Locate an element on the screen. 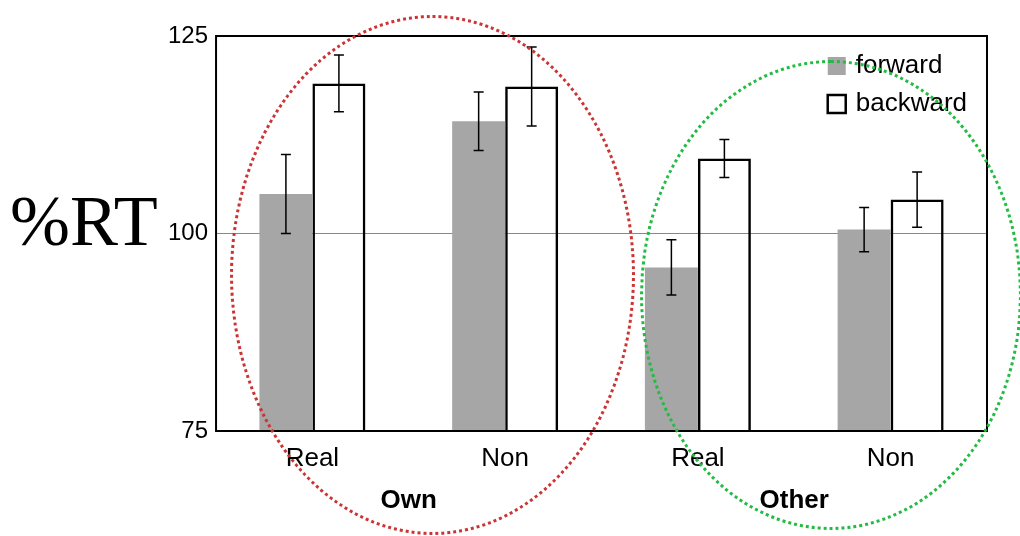 Image resolution: width=1020 pixels, height=536 pixels. y-tick-label: 125 is located at coordinates (188, 34).